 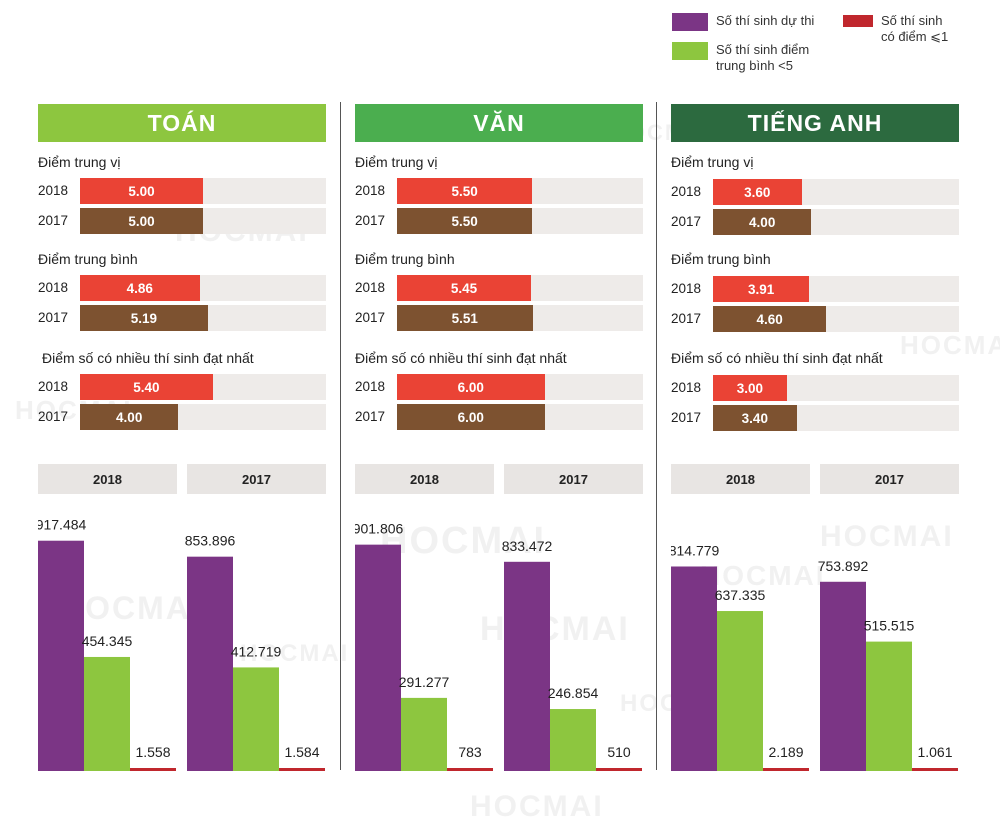 What do you see at coordinates (785, 752) in the screenshot?
I see `chart-data-label: 2.189` at bounding box center [785, 752].